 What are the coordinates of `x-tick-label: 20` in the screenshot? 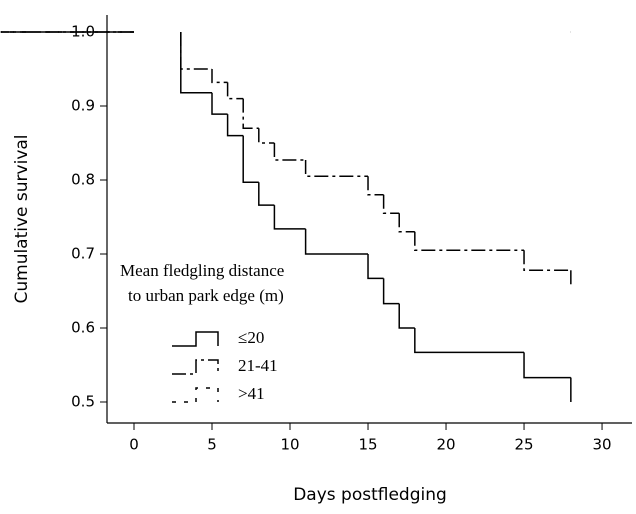 It's located at (445, 445).